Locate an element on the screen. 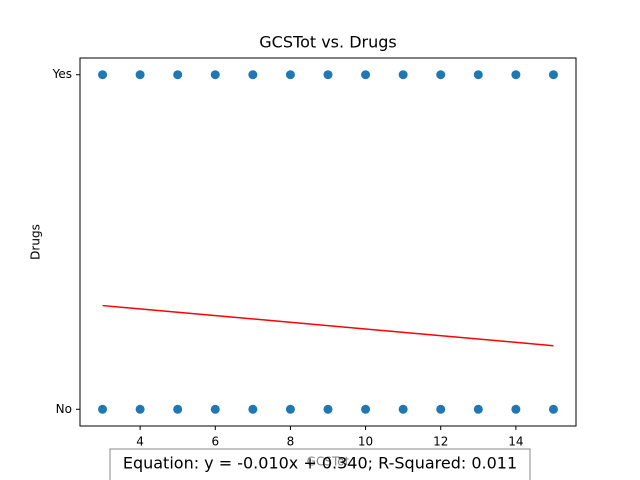  x-tick-label: 14 is located at coordinates (515, 442).